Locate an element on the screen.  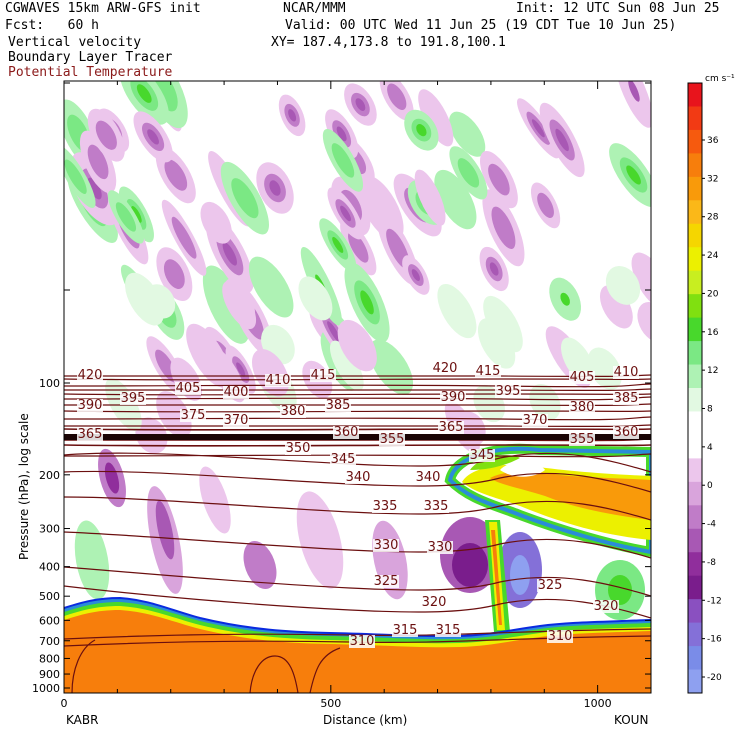
y-tick-label: 900 is located at coordinates (49, 674).